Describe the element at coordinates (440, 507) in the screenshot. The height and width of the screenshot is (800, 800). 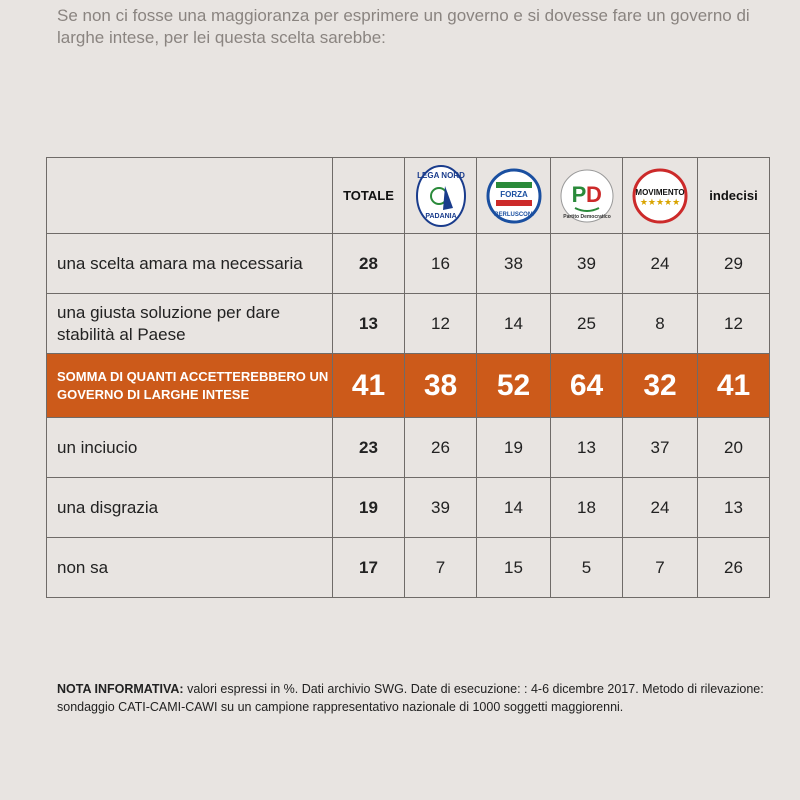
I see `cell-lega: 39` at that location.